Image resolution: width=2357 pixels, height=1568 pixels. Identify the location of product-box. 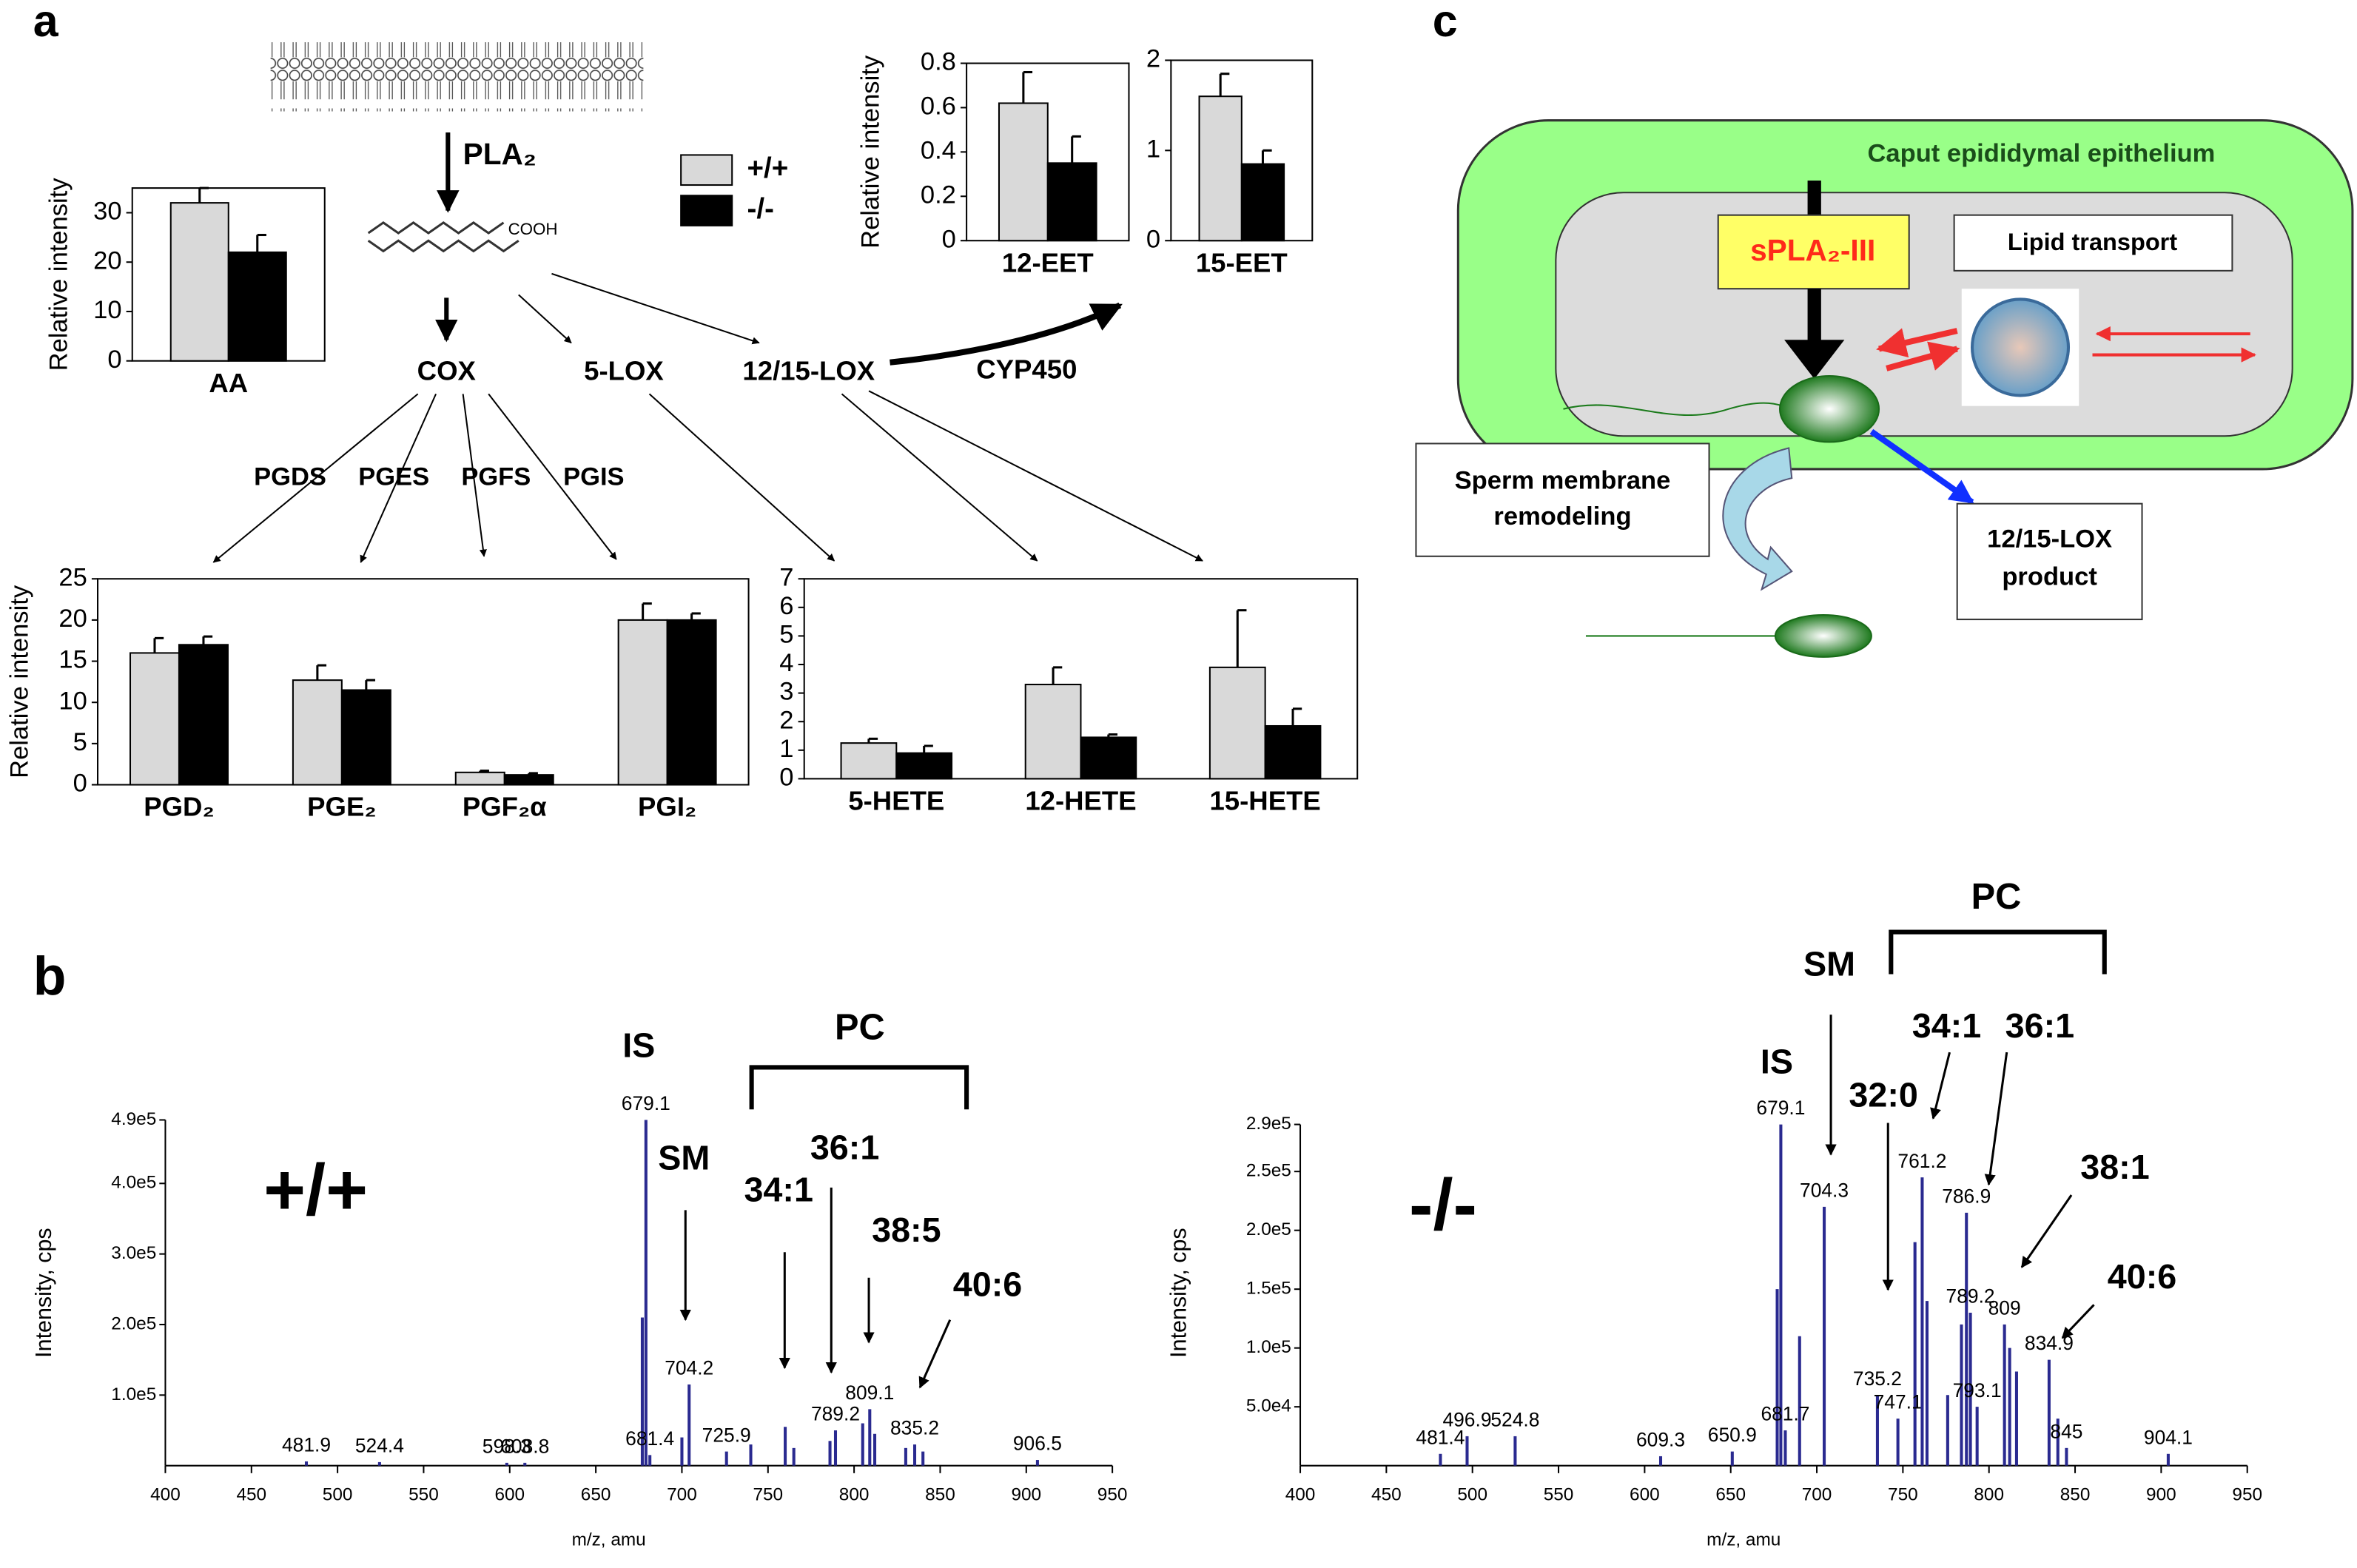
(2049, 561).